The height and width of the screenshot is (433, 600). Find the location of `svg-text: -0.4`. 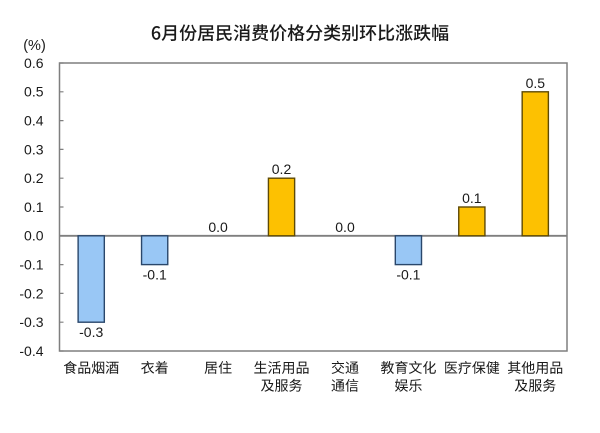

svg-text: -0.4 is located at coordinates (31, 351).